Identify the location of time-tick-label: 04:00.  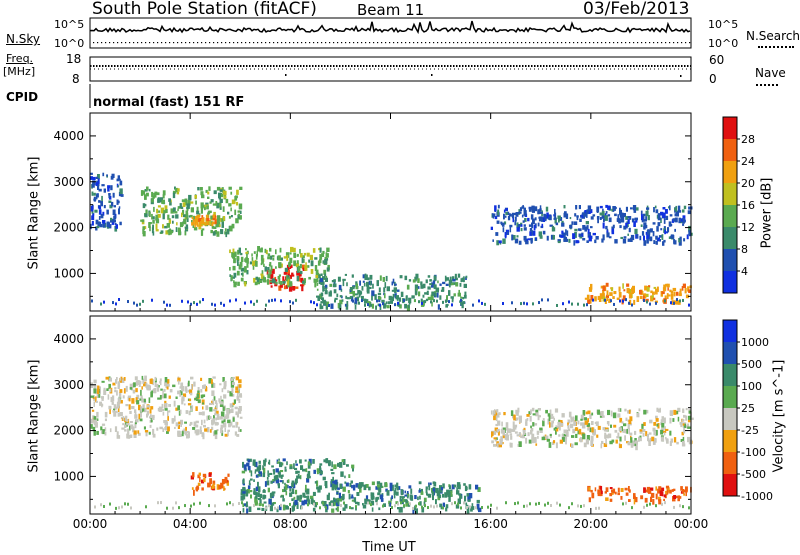
(190, 524).